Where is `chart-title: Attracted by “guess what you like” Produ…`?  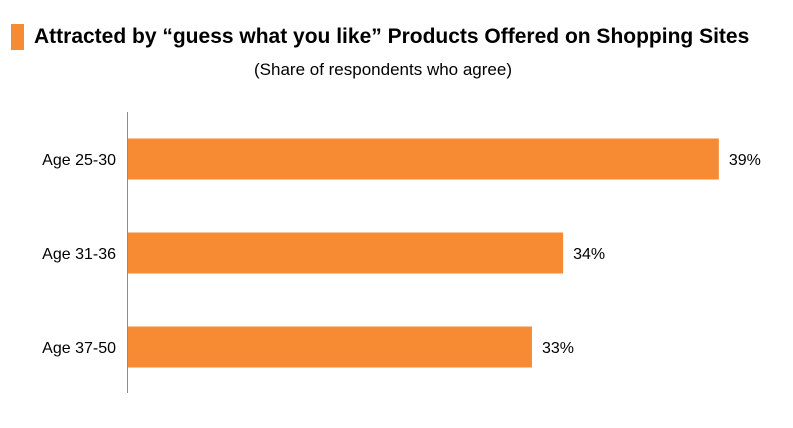
chart-title: Attracted by “guess what you like” Produ… is located at coordinates (392, 36).